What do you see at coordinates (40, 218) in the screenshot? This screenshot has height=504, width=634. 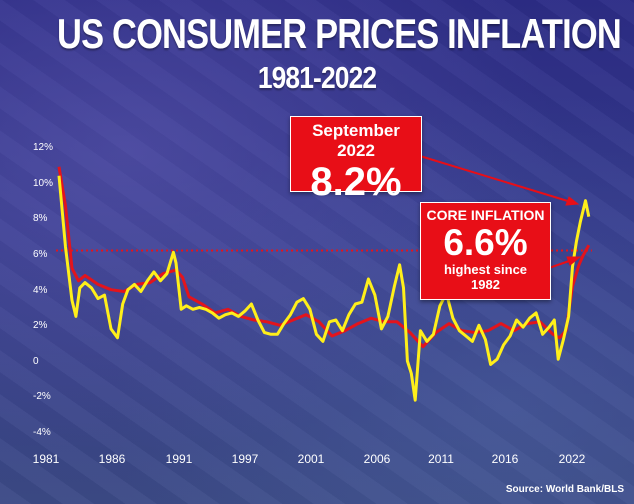 I see `y-tick-label: 8%` at bounding box center [40, 218].